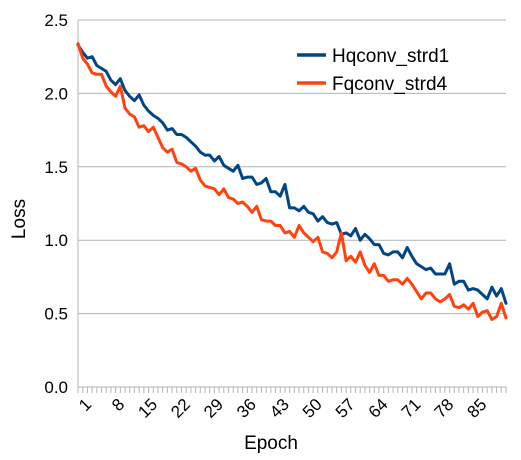 This screenshot has height=460, width=521. I want to click on y-axis-tick-labels: 0.0 0.5 1.0 1.5 2.0 2.5, so click(56, 204).